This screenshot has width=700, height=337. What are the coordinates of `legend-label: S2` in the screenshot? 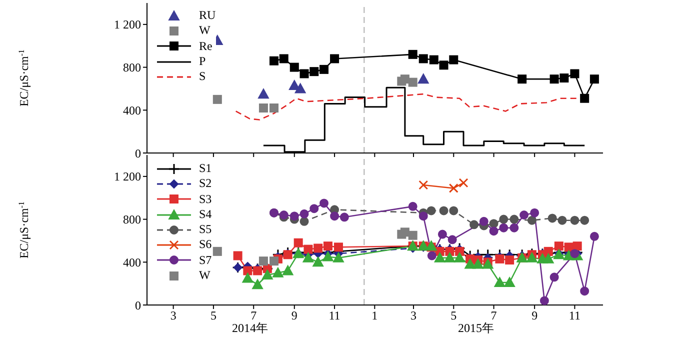 It's located at (205, 184).